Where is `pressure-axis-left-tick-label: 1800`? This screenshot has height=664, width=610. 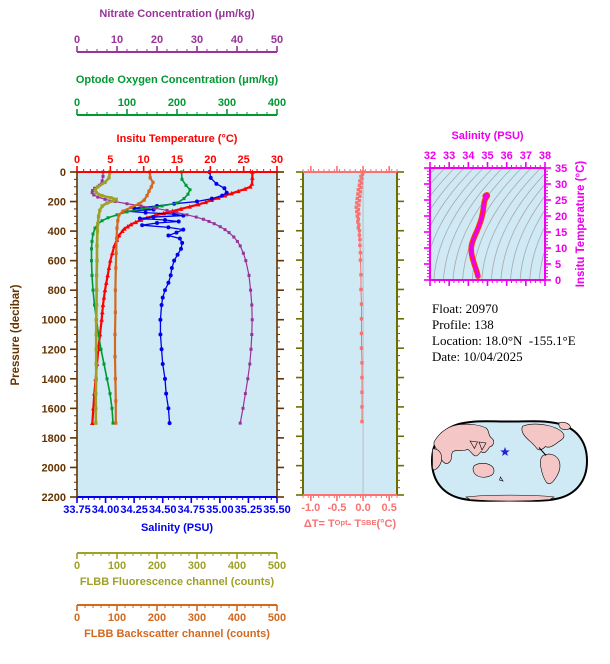 pressure-axis-left-tick-label: 1800 is located at coordinates (54, 439).